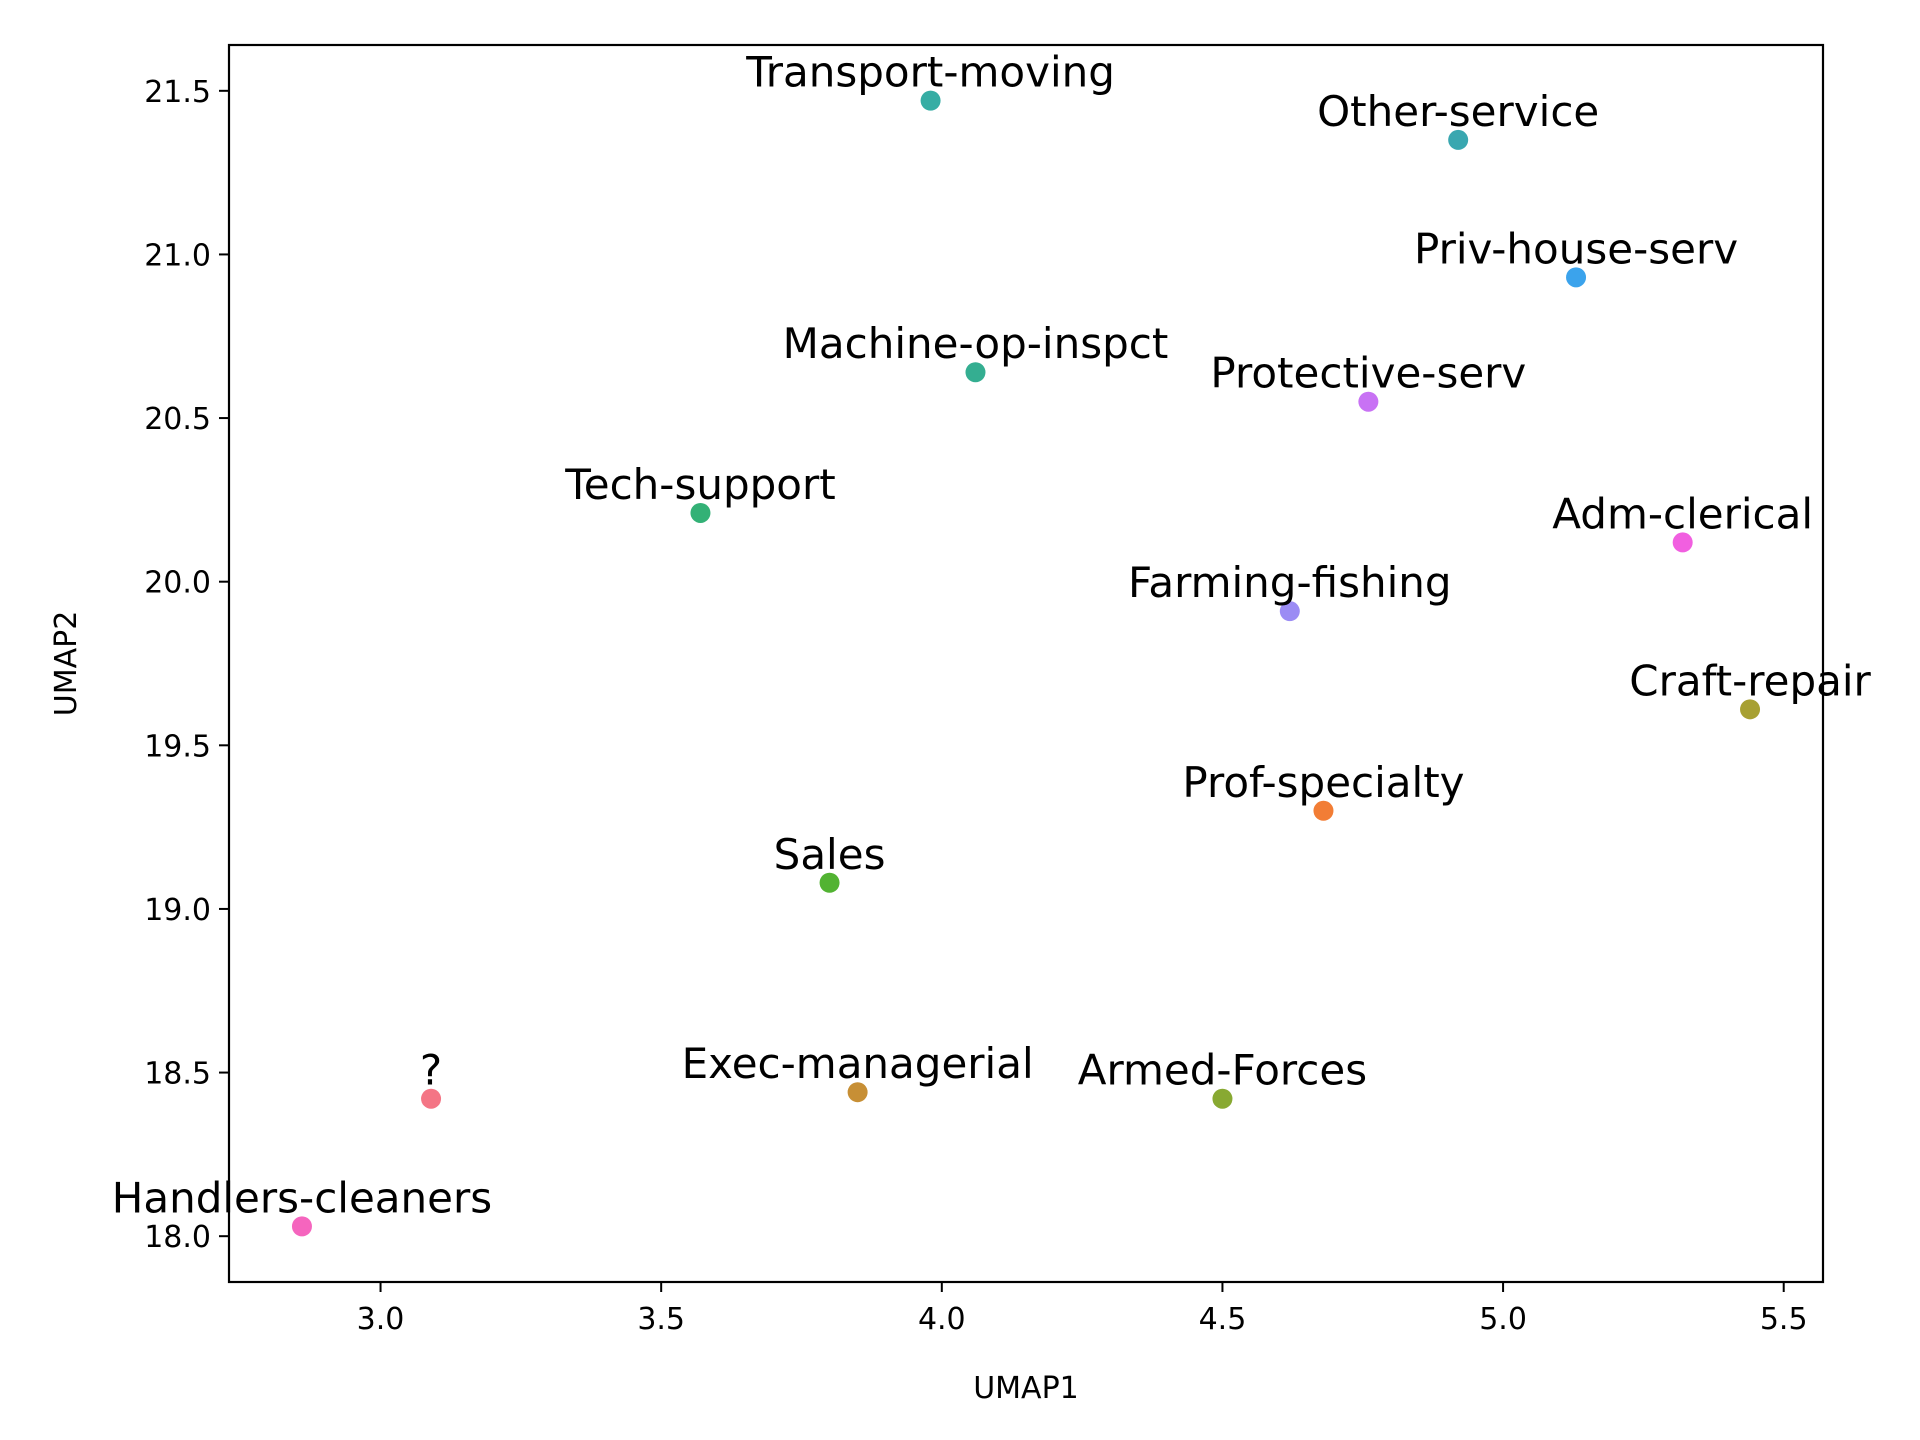 This screenshot has height=1440, width=1920. I want to click on y-tick-label: 18.5, so click(177, 1074).